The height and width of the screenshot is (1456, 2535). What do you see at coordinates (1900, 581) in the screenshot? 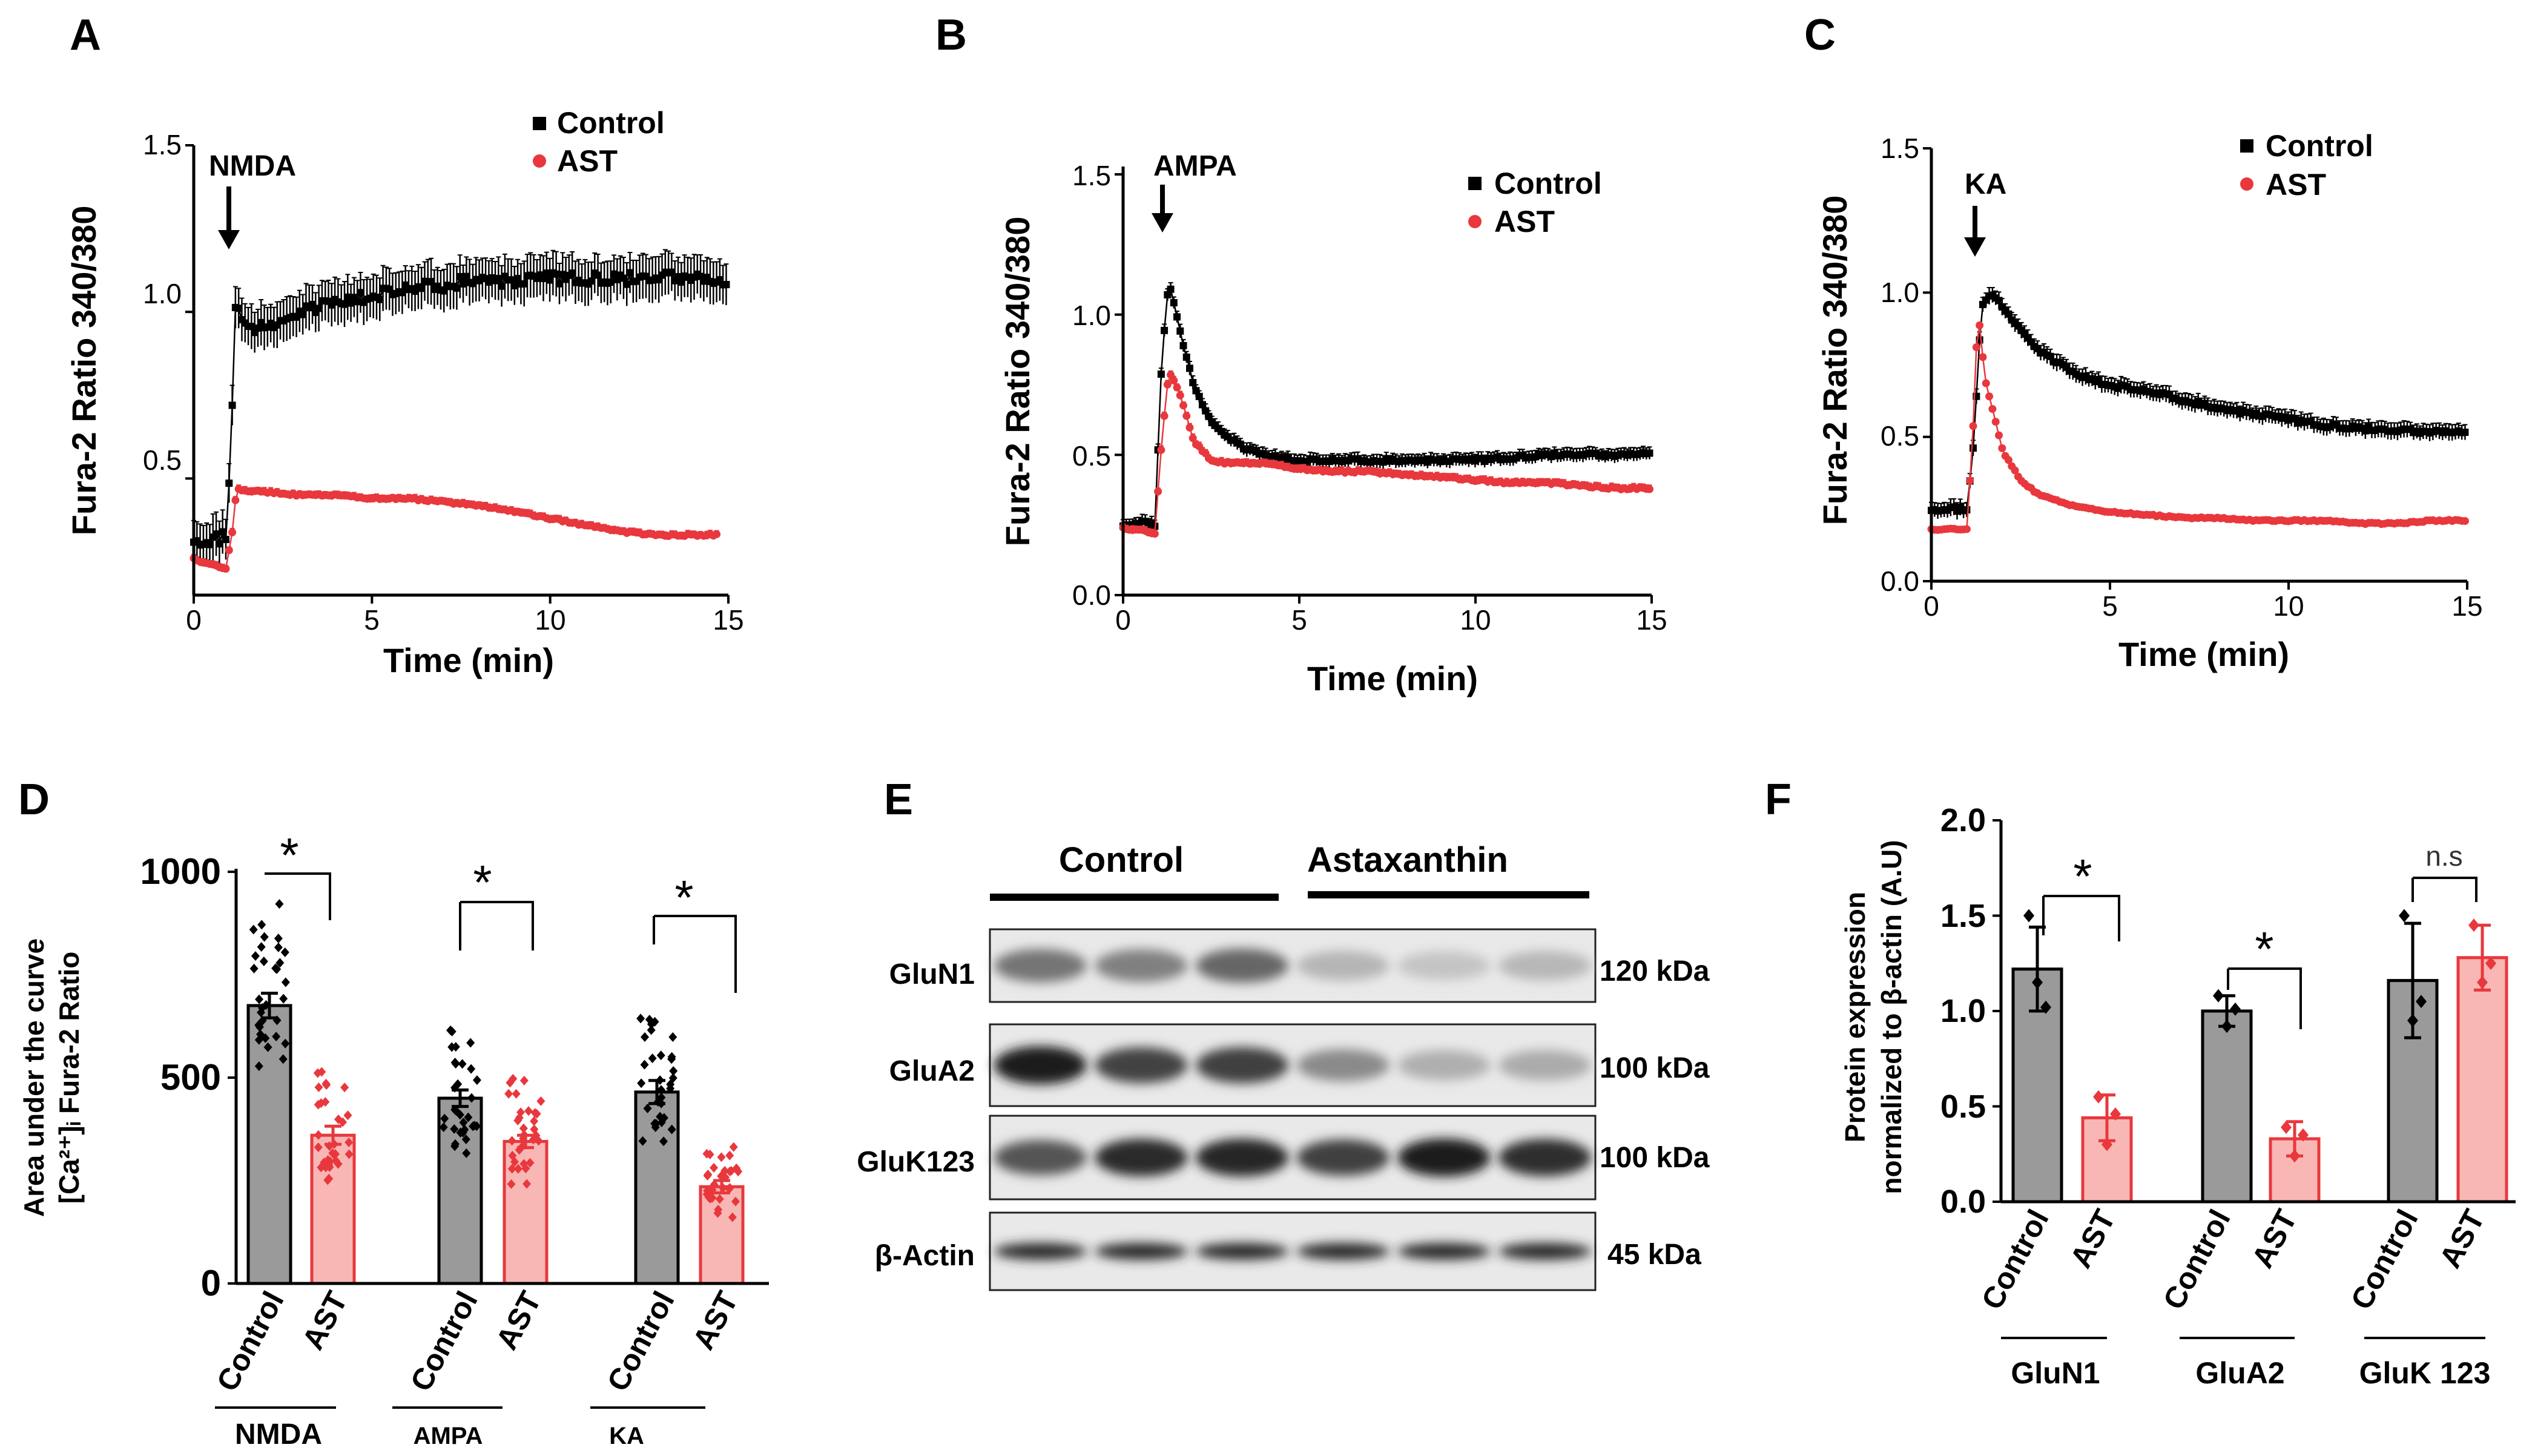
I see `panel-c-y-tick: 0.0` at bounding box center [1900, 581].